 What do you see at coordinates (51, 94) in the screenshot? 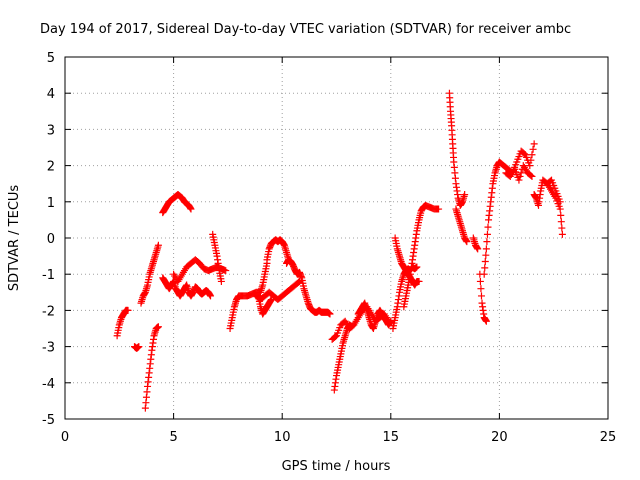
I see `y-tick-label: 4` at bounding box center [51, 94].